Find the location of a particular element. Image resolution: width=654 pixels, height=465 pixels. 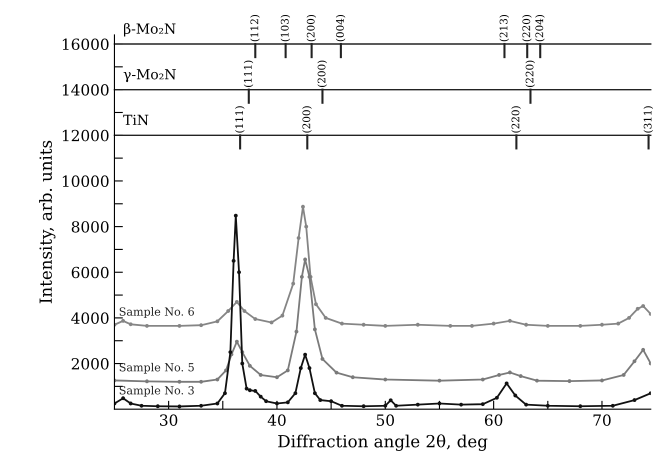

y-tick-label: 8000 is located at coordinates (90, 227).